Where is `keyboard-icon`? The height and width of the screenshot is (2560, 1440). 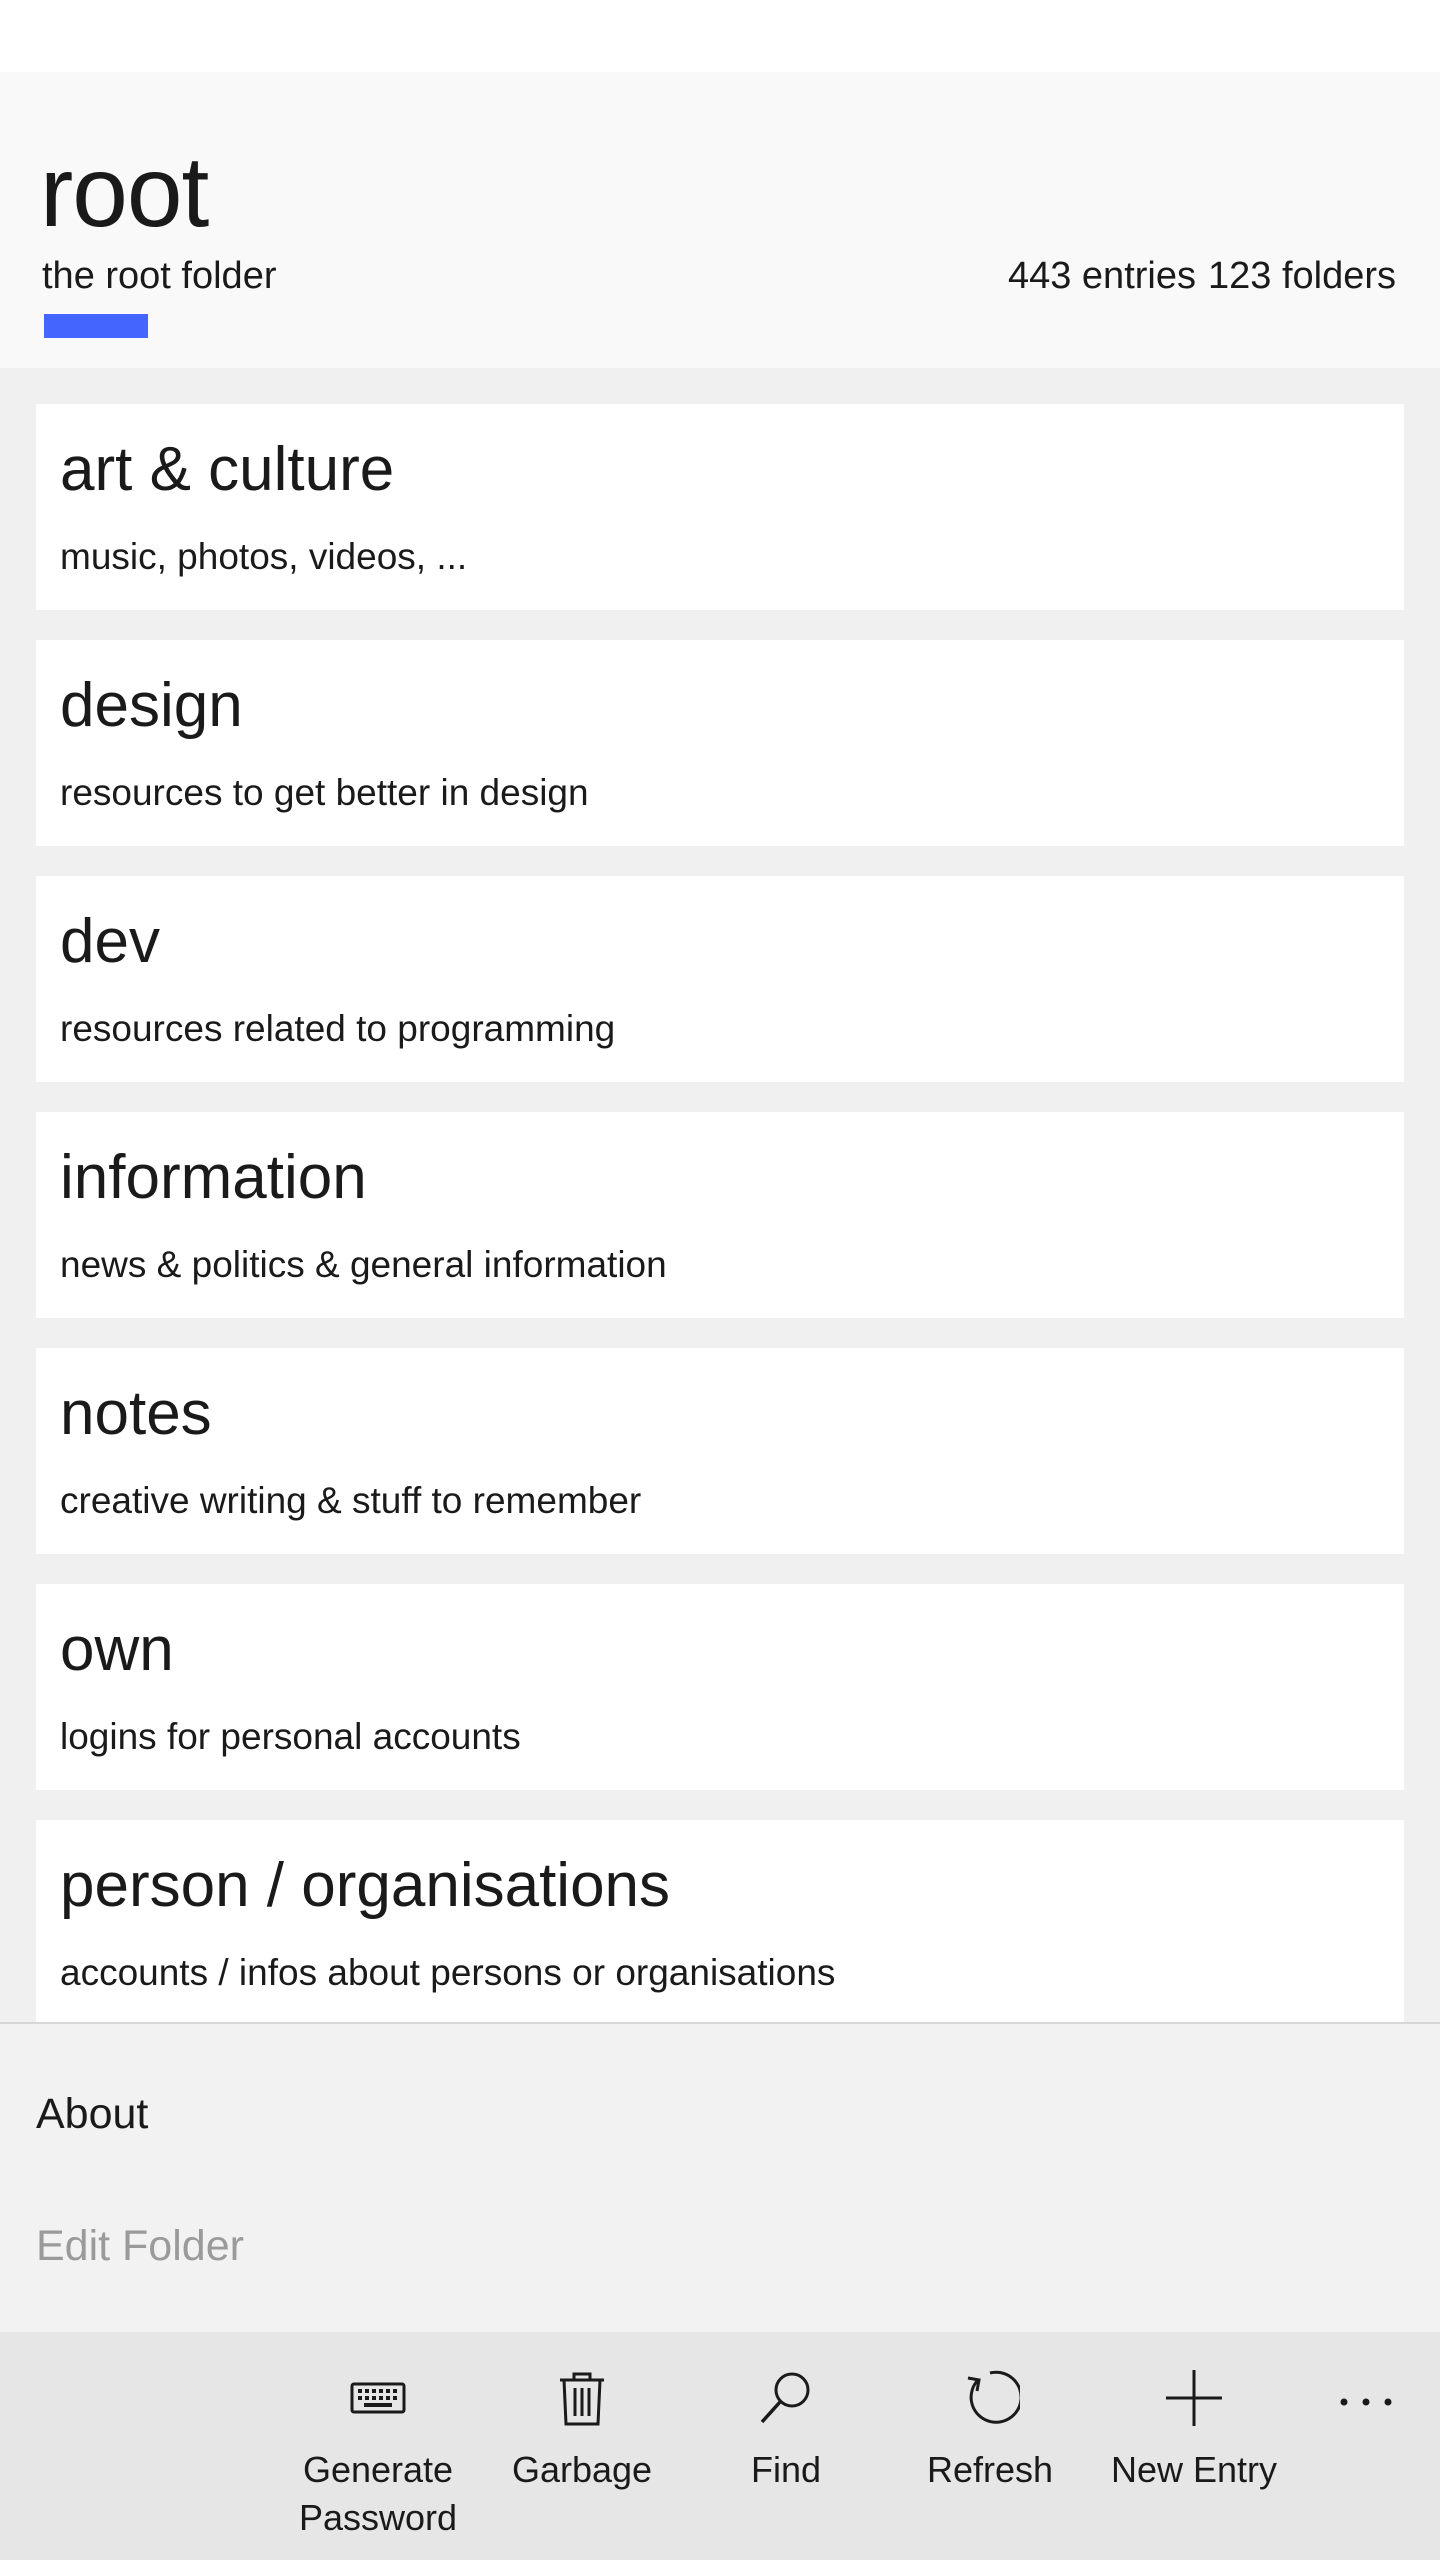
keyboard-icon is located at coordinates (378, 2398).